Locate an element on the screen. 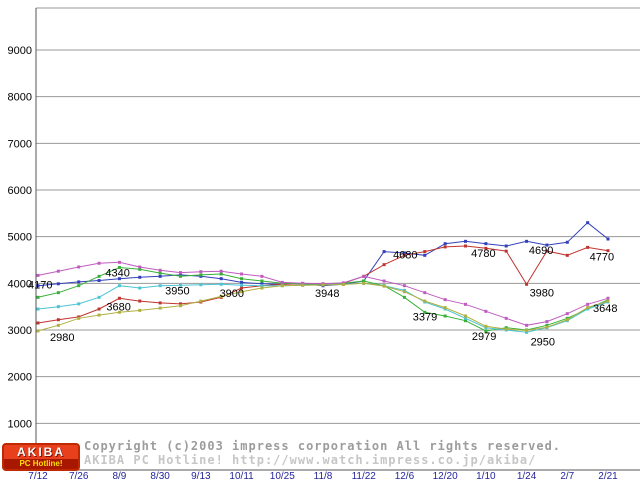 The image size is (640, 480). x-axis-label: 8/30 is located at coordinates (160, 475).